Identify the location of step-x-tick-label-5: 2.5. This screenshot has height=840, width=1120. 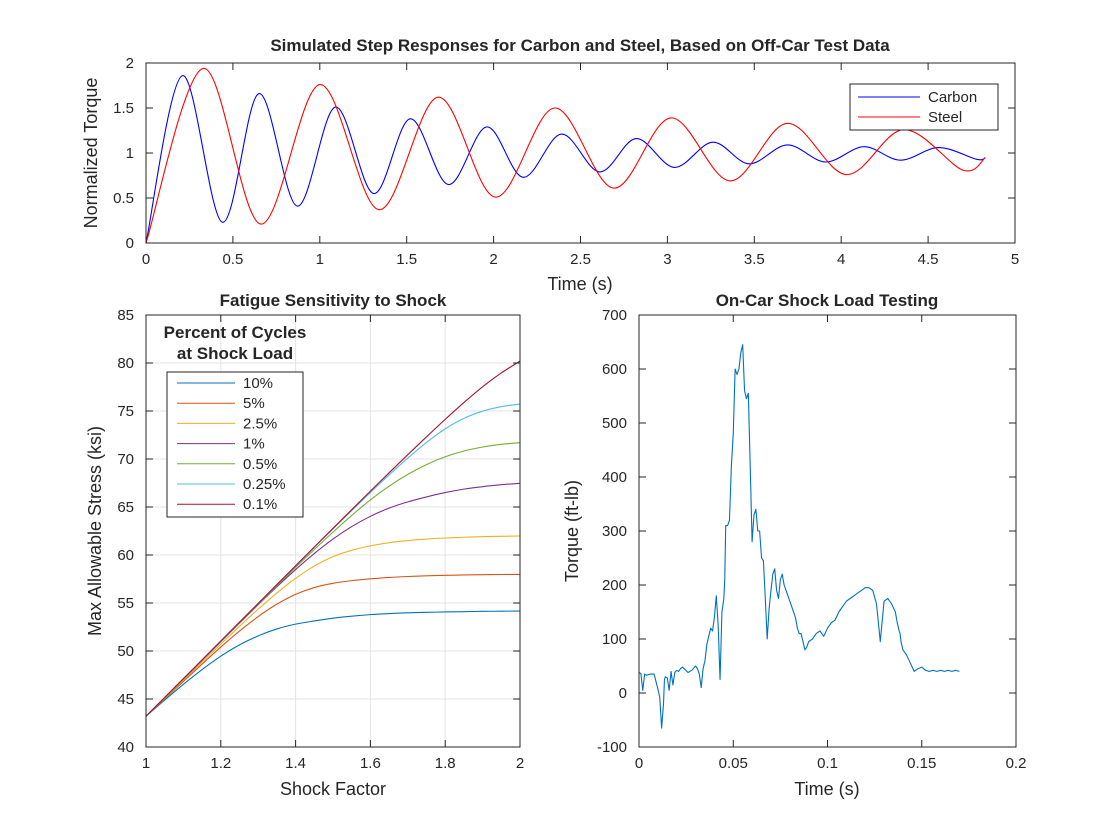
(580, 259).